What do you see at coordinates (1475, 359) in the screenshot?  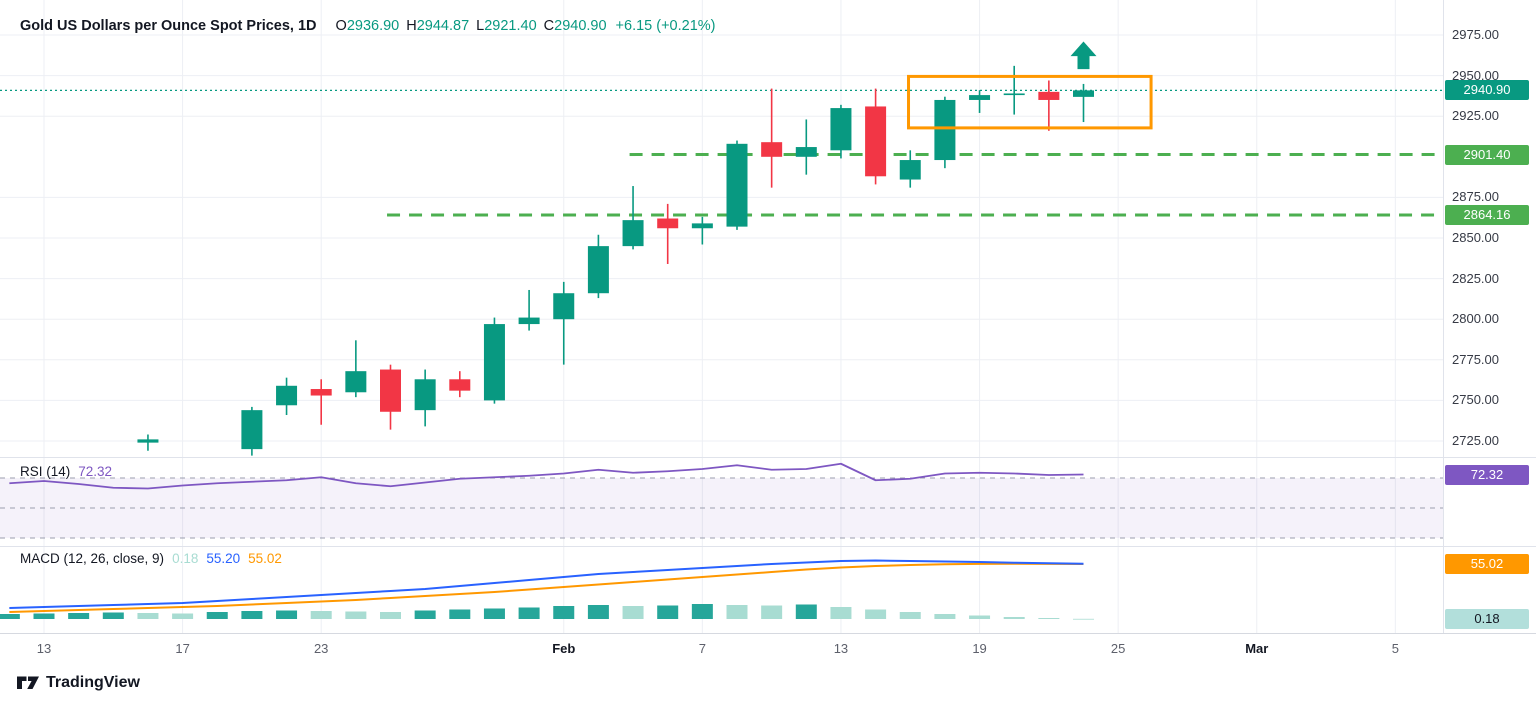 I see `price-tick: 2775.00` at bounding box center [1475, 359].